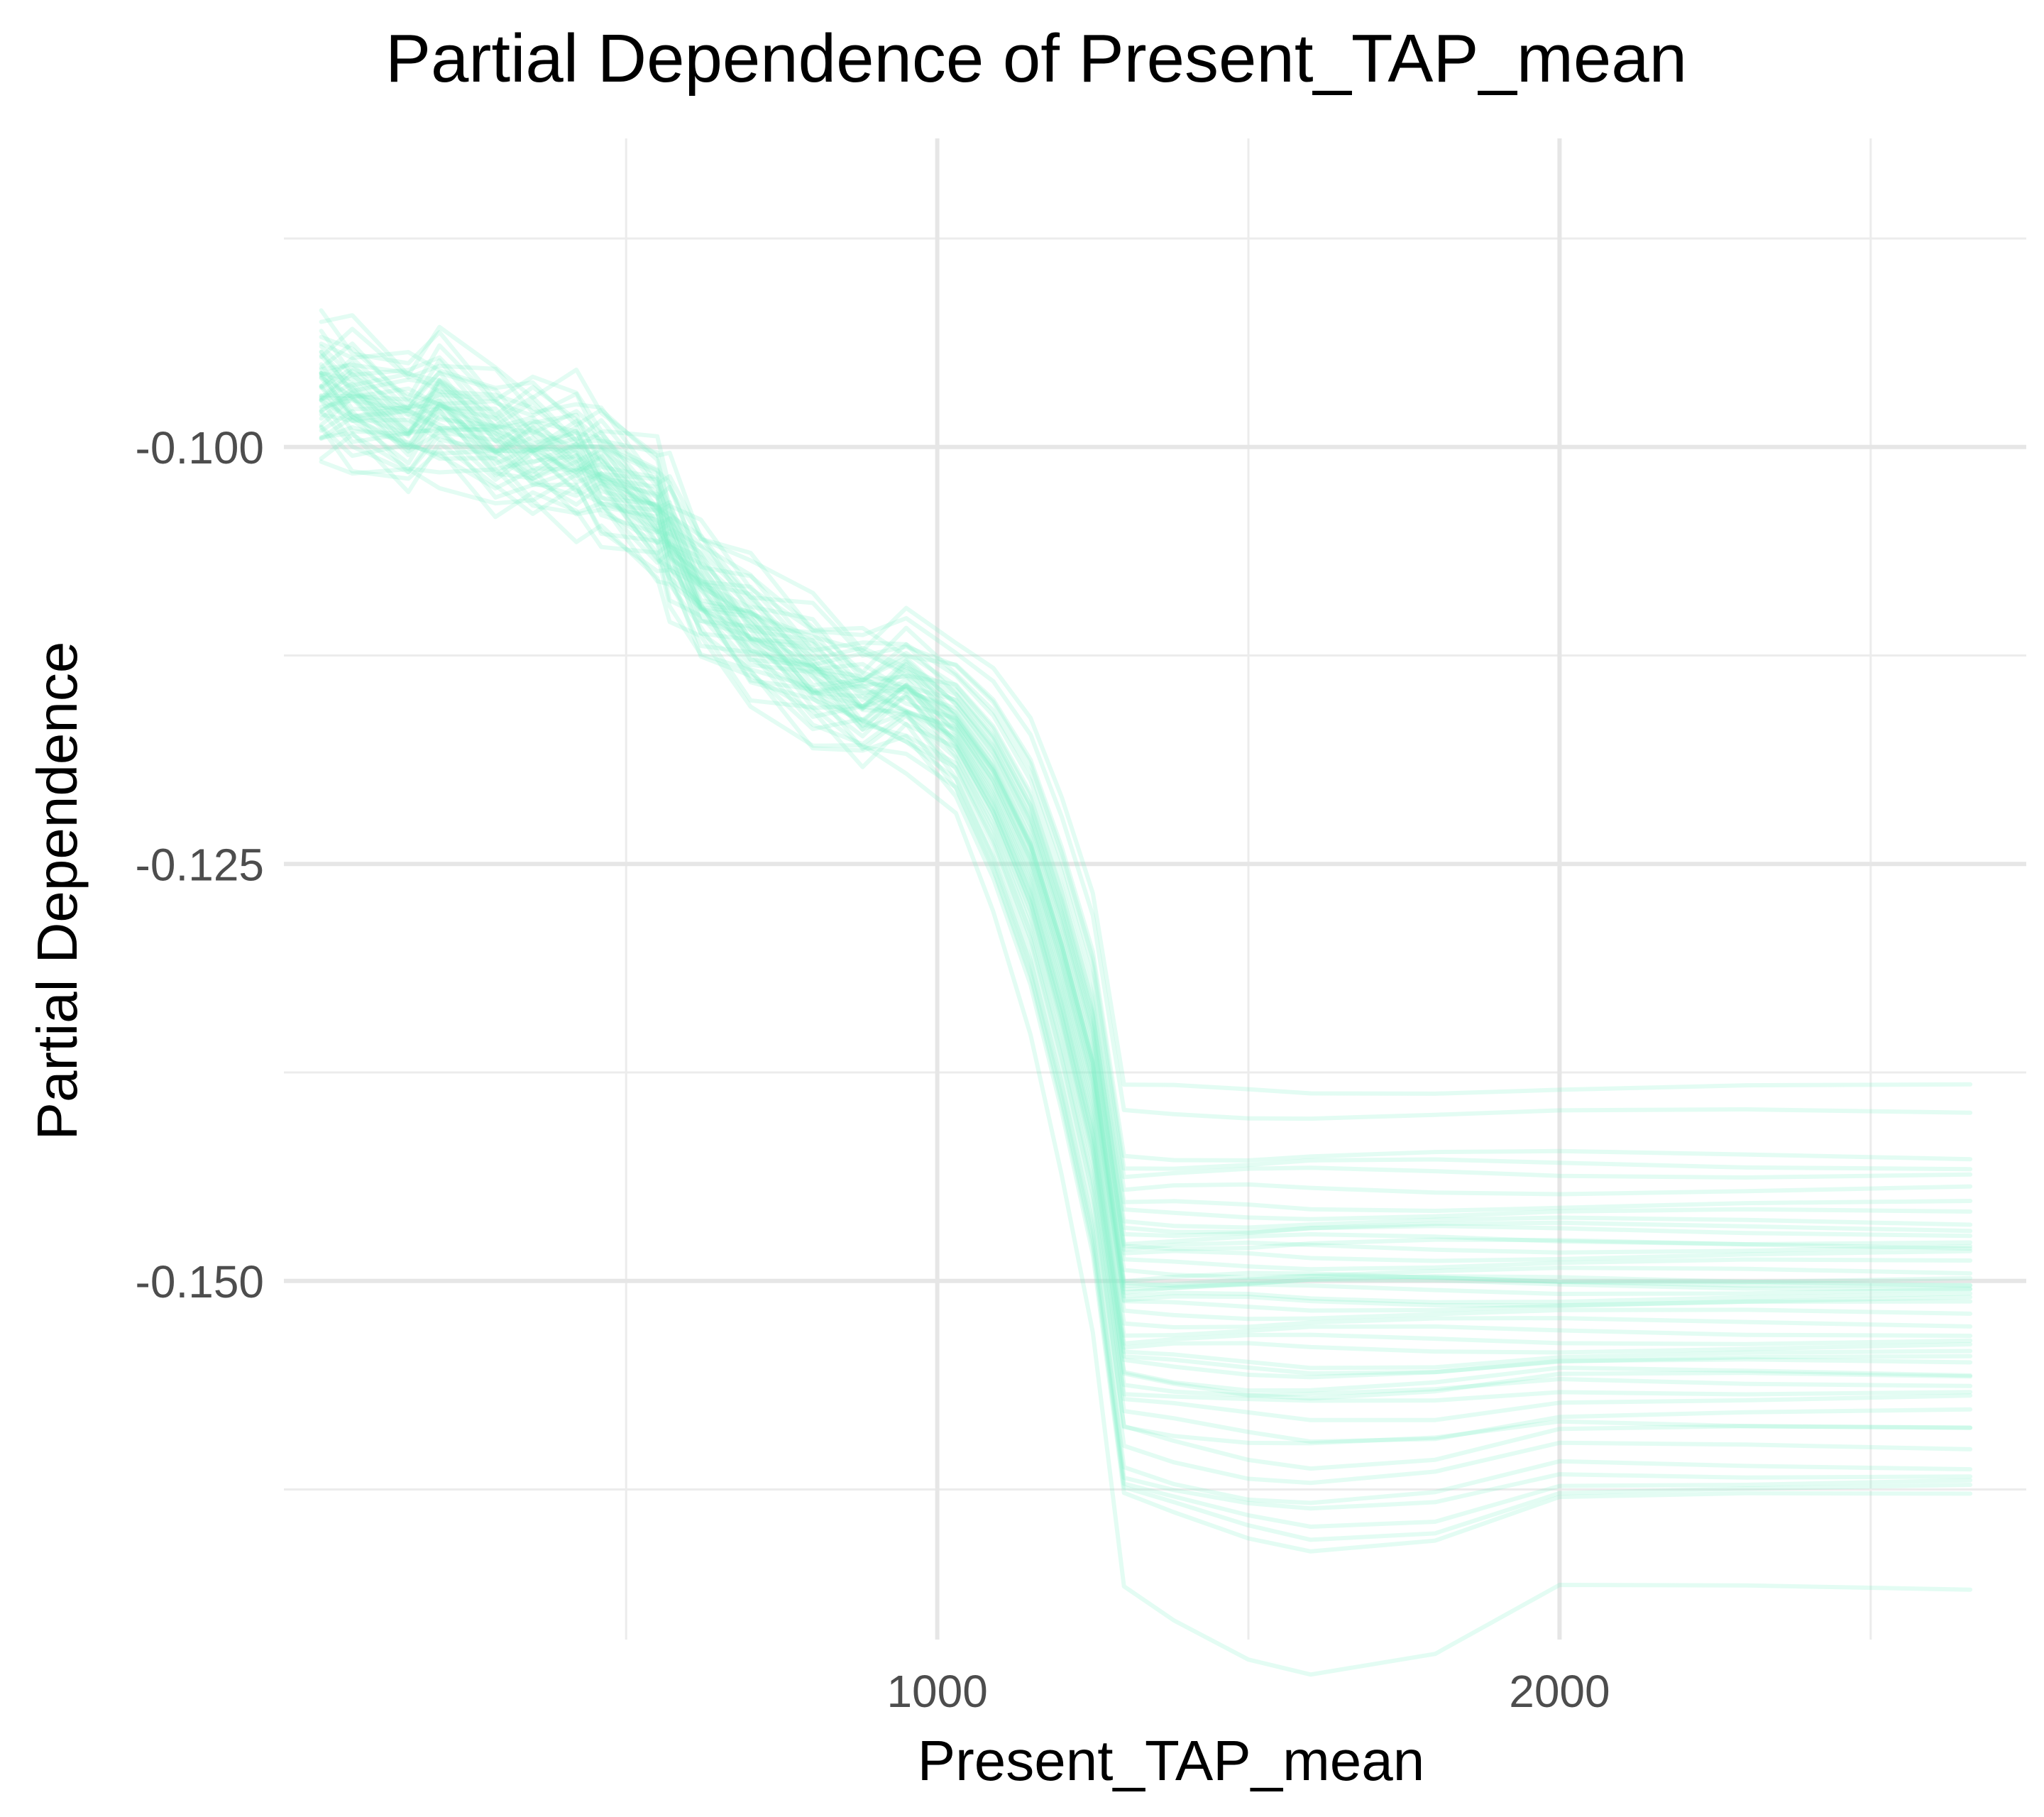 The image size is (2044, 1817). What do you see at coordinates (1036, 59) in the screenshot?
I see `chart-title: Partial Dependence of Present_TAP_mean` at bounding box center [1036, 59].